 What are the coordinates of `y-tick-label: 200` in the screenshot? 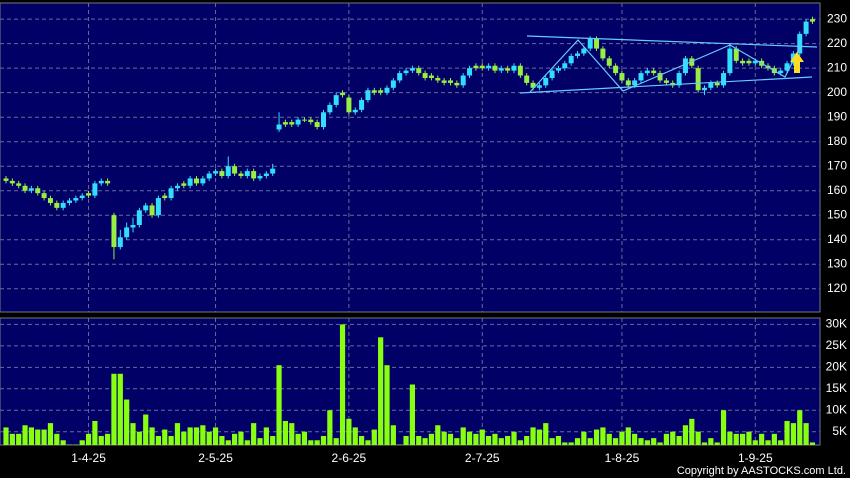 It's located at (837, 92).